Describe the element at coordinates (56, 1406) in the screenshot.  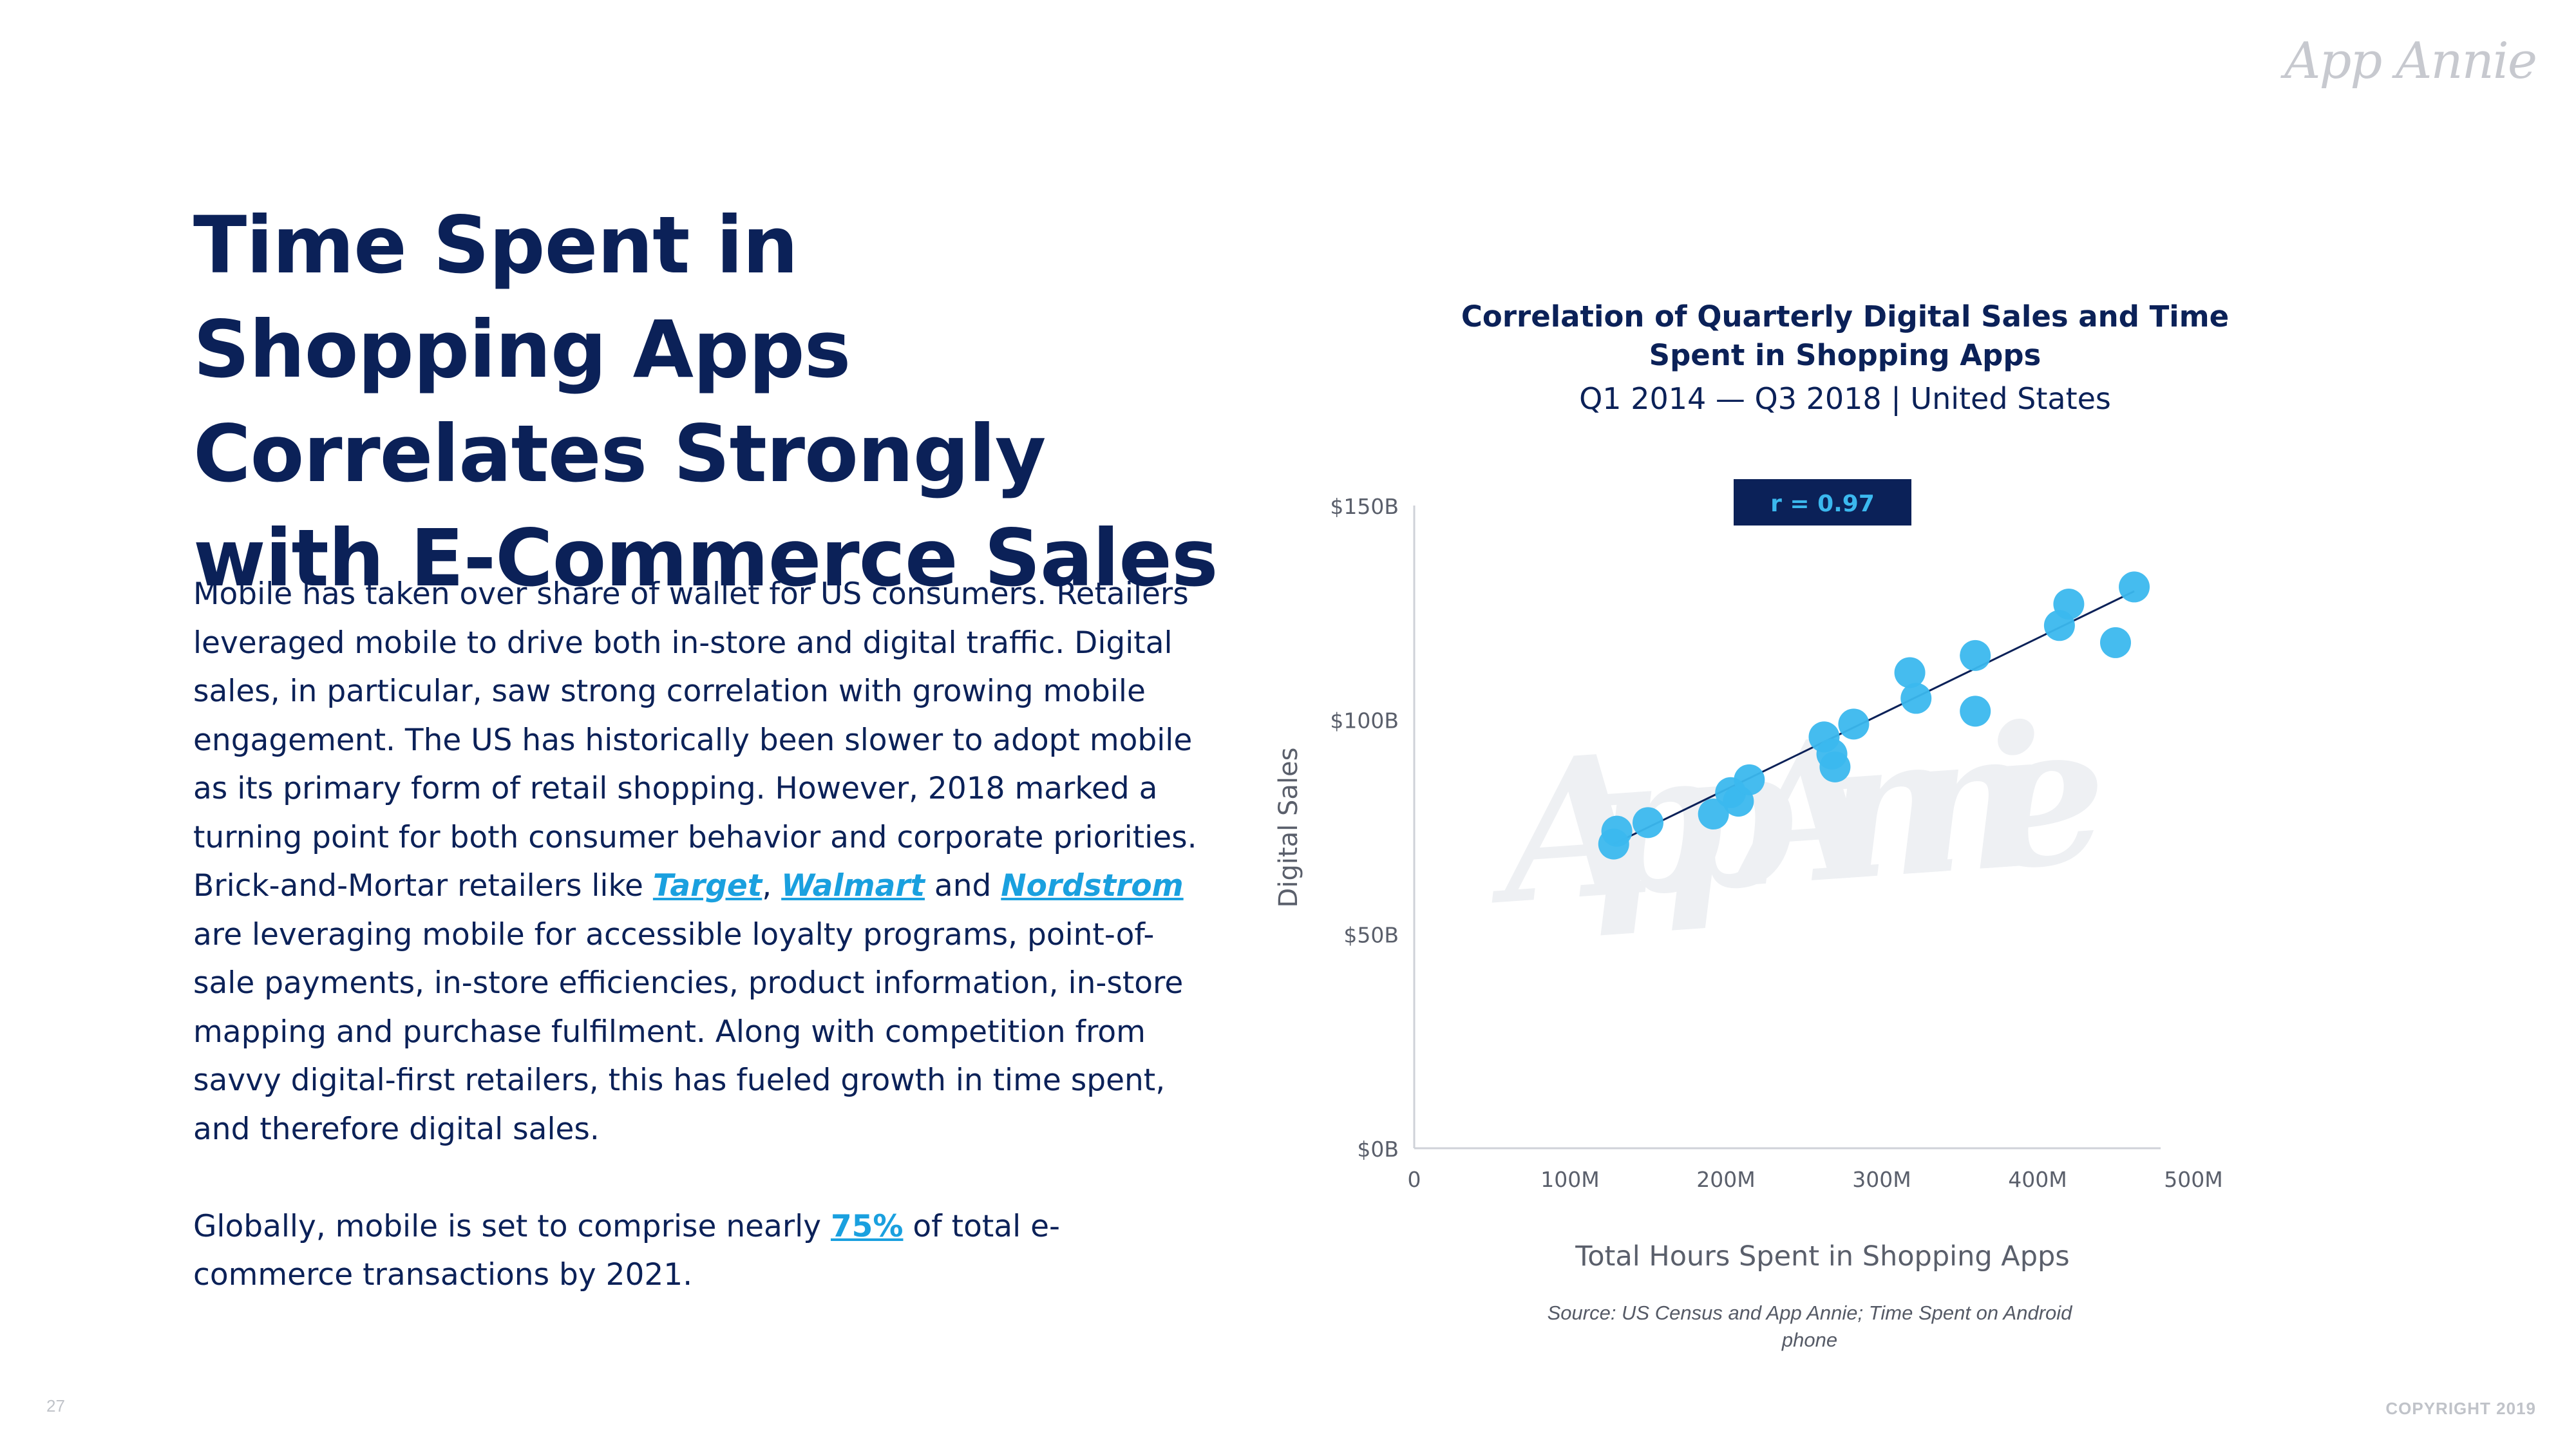
I see `page-number: 27` at that location.